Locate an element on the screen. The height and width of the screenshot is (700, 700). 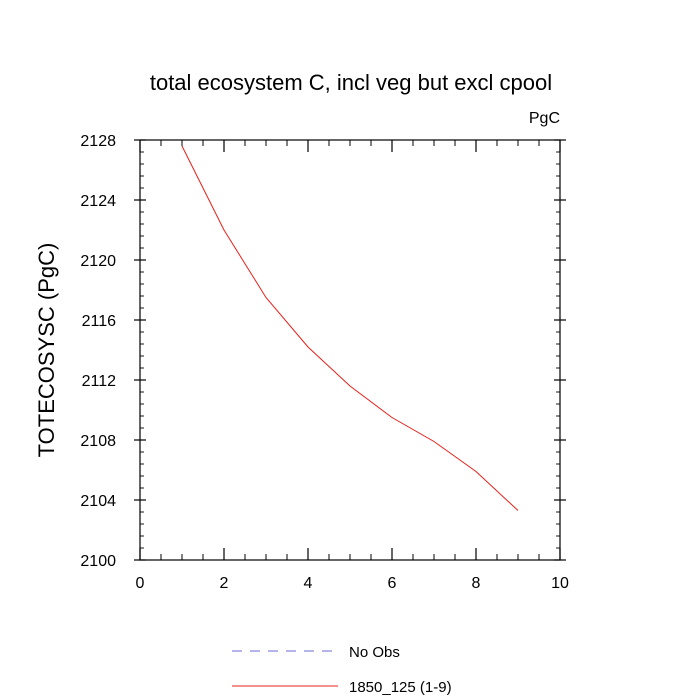
y-axis-label: TOTECOSYSC (PgC) is located at coordinates (46, 350).